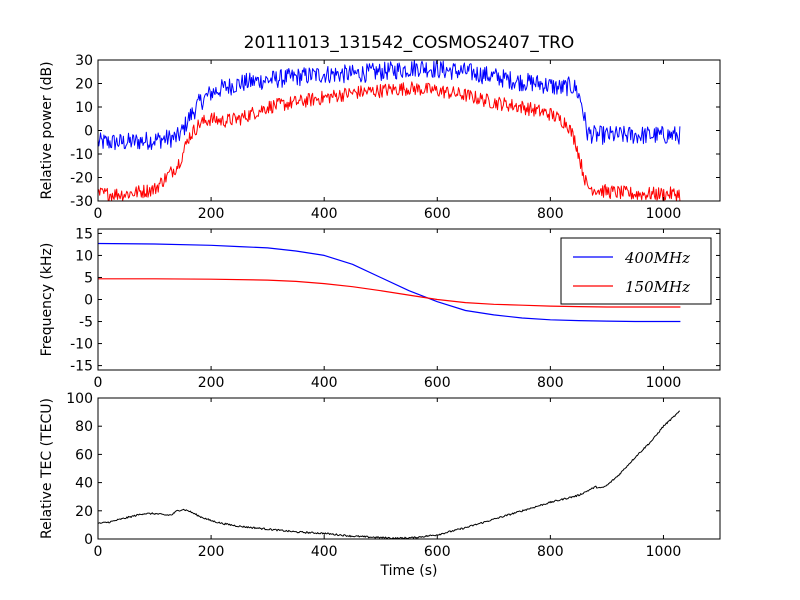 This screenshot has width=800, height=600. I want to click on chart-title: 20111013_131542_COSMOS2407_TRO, so click(409, 43).